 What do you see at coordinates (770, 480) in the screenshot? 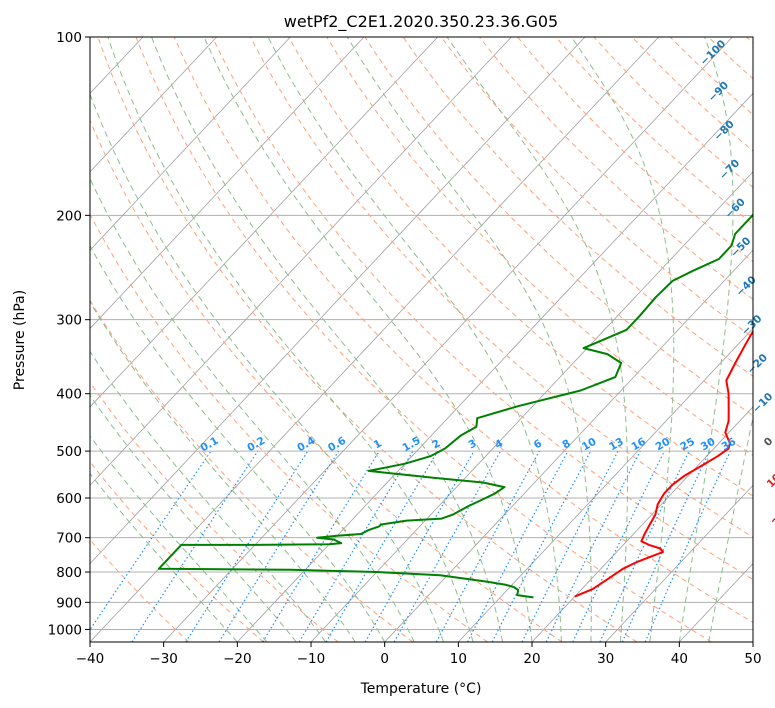
I see `dry-adiabat-label: 10` at bounding box center [770, 480].